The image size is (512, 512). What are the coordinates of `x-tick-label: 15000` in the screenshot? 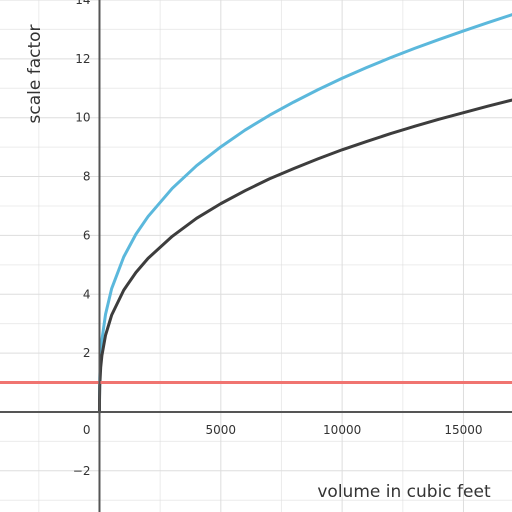 It's located at (463, 430).